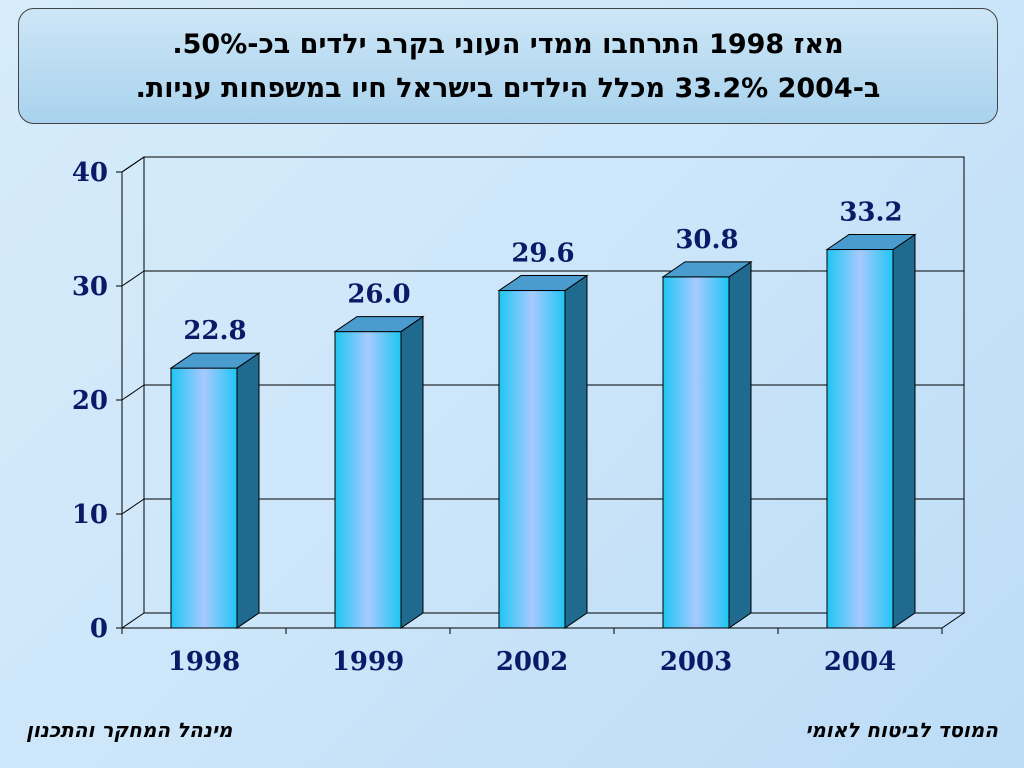 Image resolution: width=1024 pixels, height=768 pixels. What do you see at coordinates (90, 515) in the screenshot?
I see `y-tick-label: 10` at bounding box center [90, 515].